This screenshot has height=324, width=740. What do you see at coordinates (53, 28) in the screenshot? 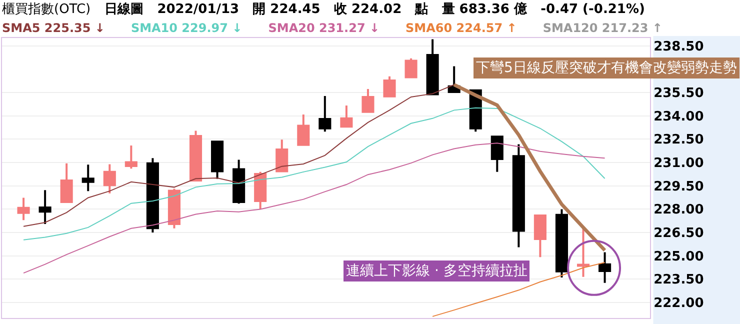
I see `text: SMA5 225.35 ↓` at bounding box center [53, 28].